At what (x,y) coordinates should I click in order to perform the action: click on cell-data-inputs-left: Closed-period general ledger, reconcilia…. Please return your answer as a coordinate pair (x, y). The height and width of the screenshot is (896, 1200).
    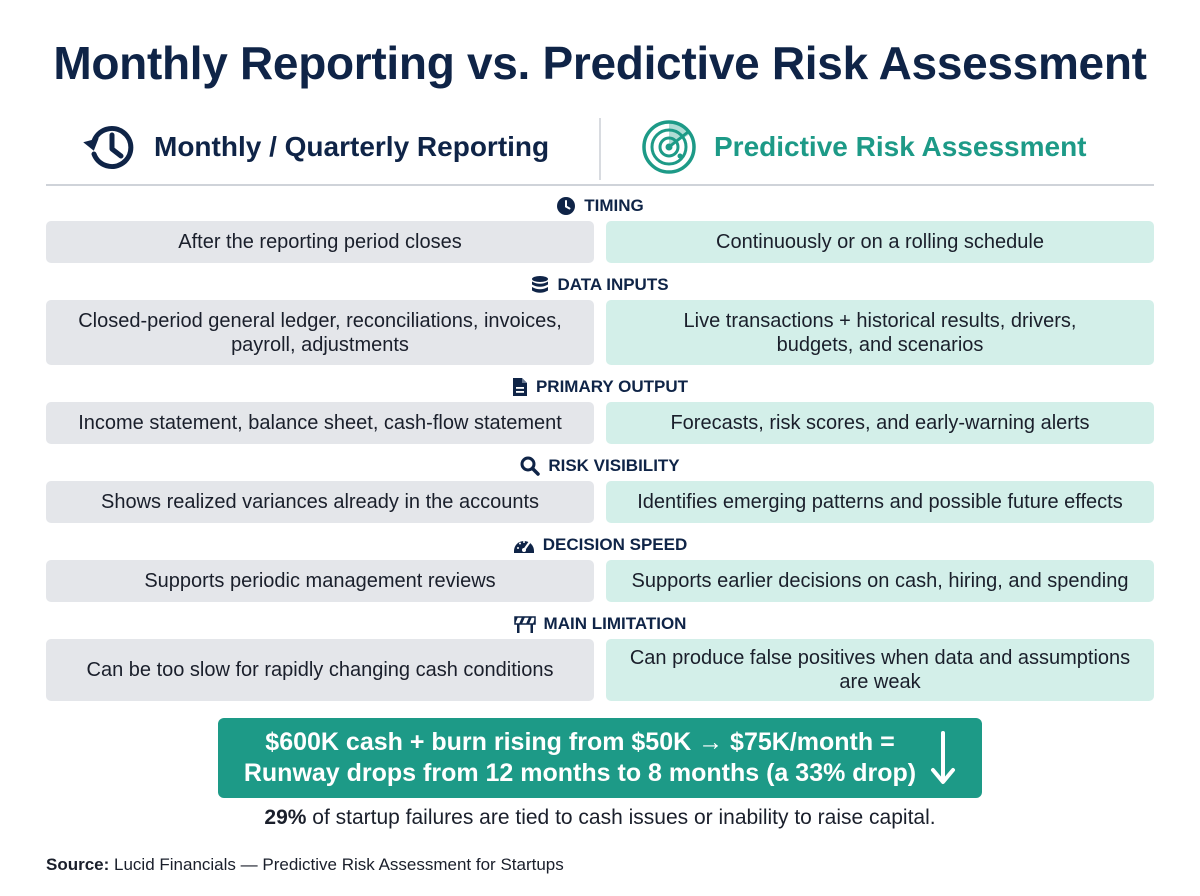
    Looking at the image, I should click on (320, 332).